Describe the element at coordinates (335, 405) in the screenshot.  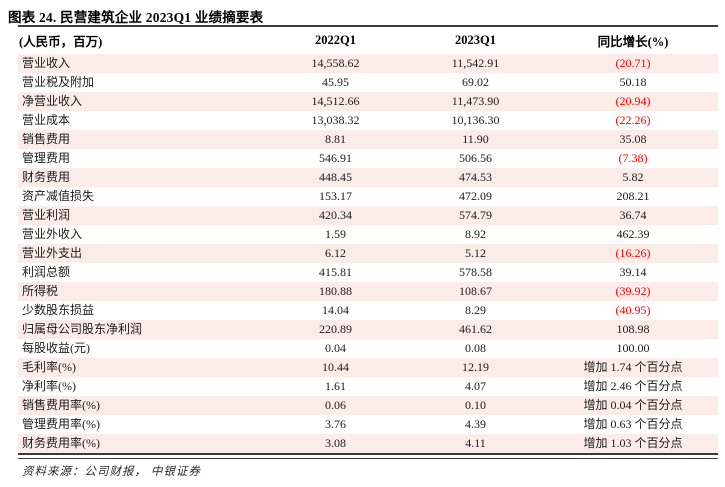
I see `value-2022q1: 0.06` at that location.